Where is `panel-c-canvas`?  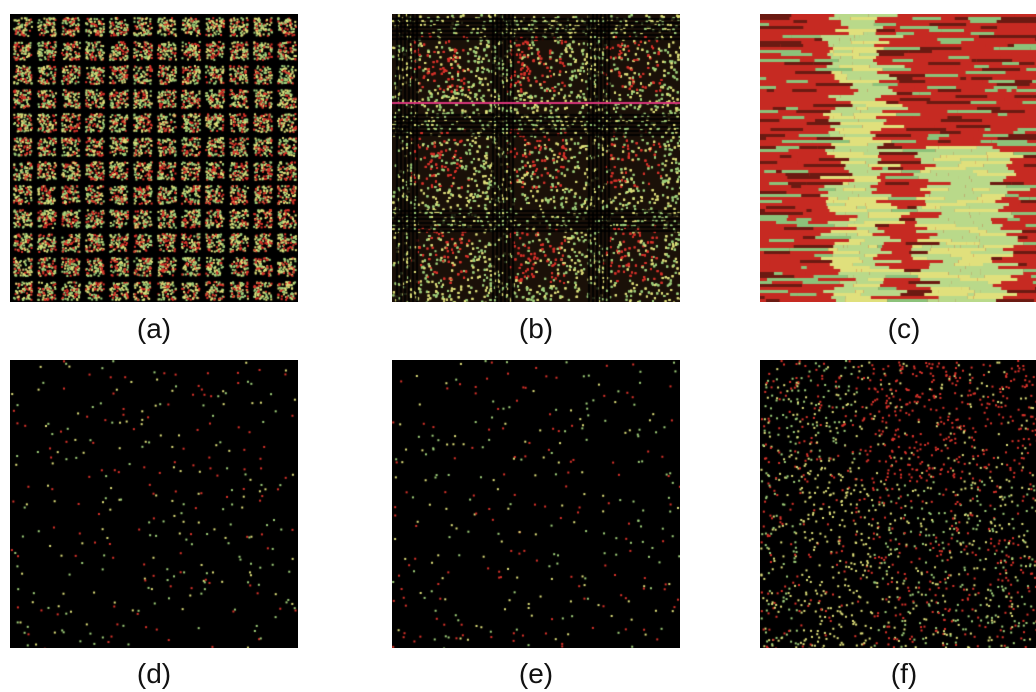 panel-c-canvas is located at coordinates (898, 158).